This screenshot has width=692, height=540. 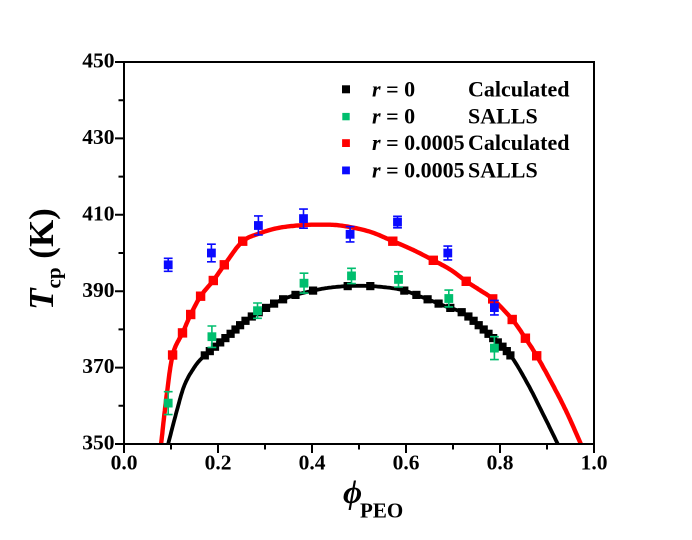 What do you see at coordinates (44, 259) in the screenshot?
I see `svg-text: Tcp (K)` at bounding box center [44, 259].